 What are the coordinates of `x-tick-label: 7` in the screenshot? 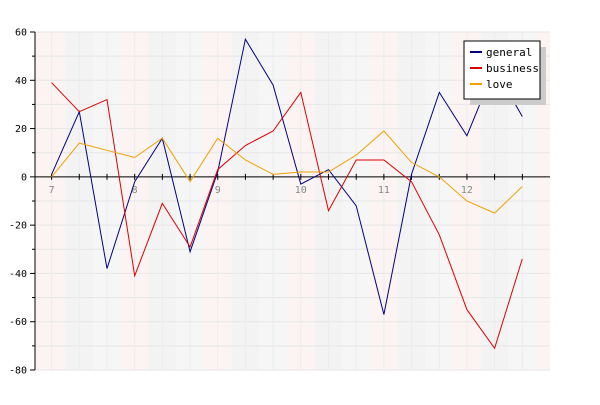 It's located at (52, 190).